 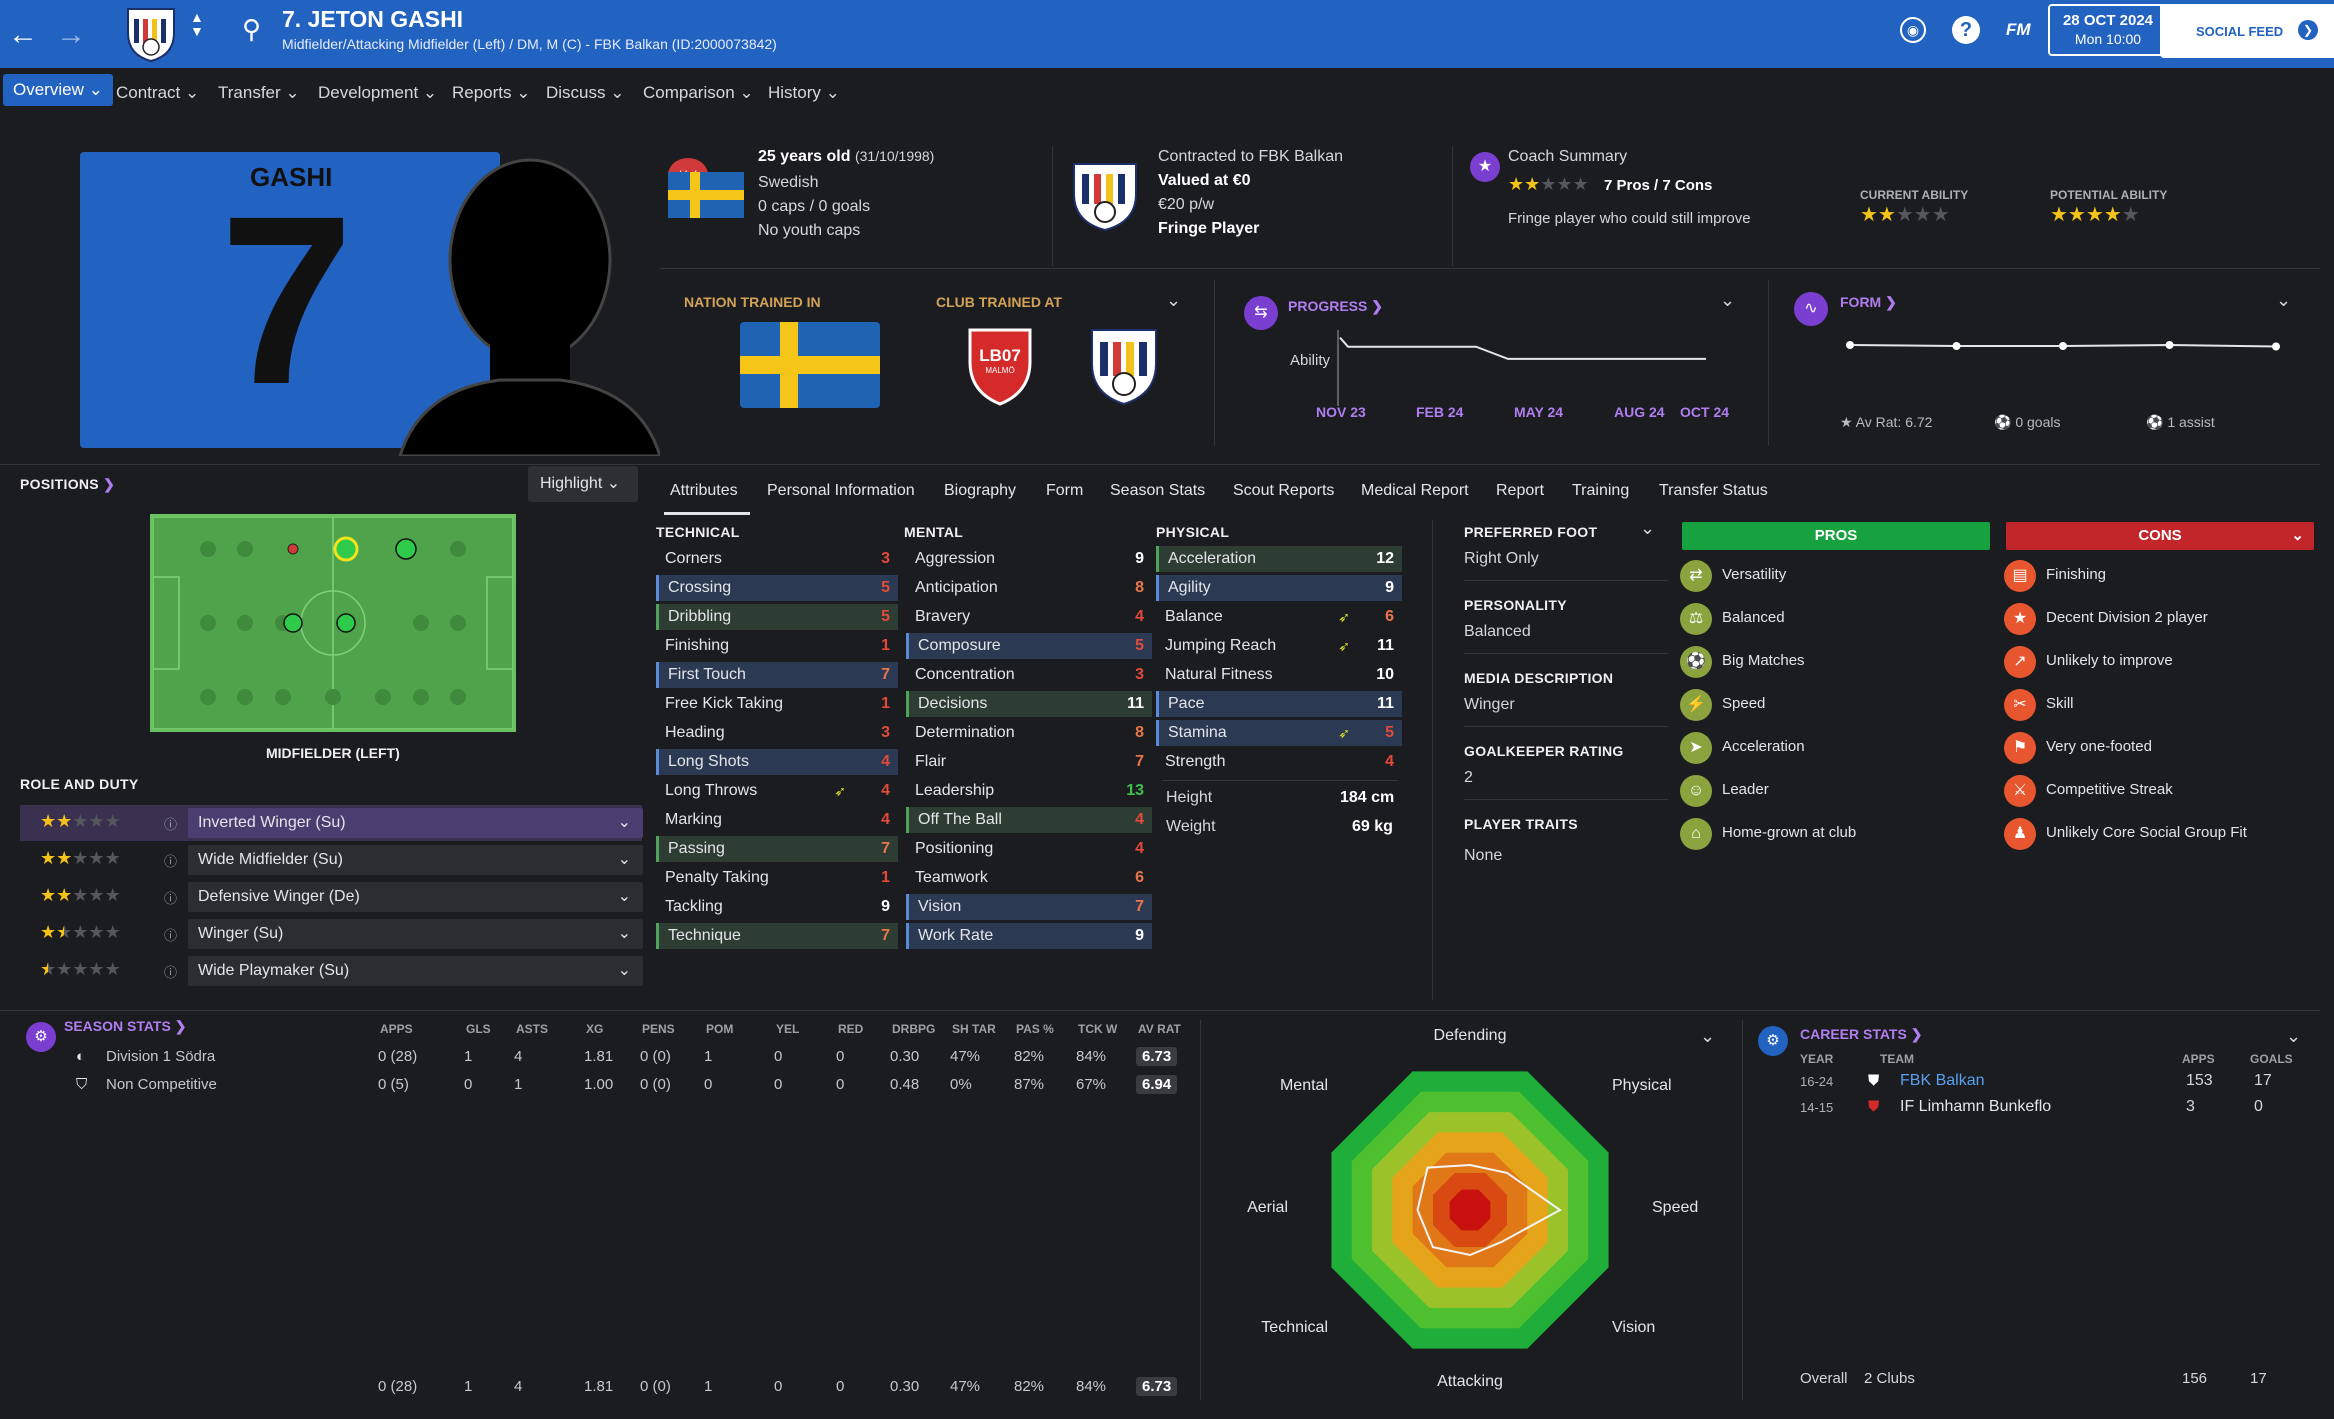 What do you see at coordinates (23, 34) in the screenshot?
I see `back-icon: ←` at bounding box center [23, 34].